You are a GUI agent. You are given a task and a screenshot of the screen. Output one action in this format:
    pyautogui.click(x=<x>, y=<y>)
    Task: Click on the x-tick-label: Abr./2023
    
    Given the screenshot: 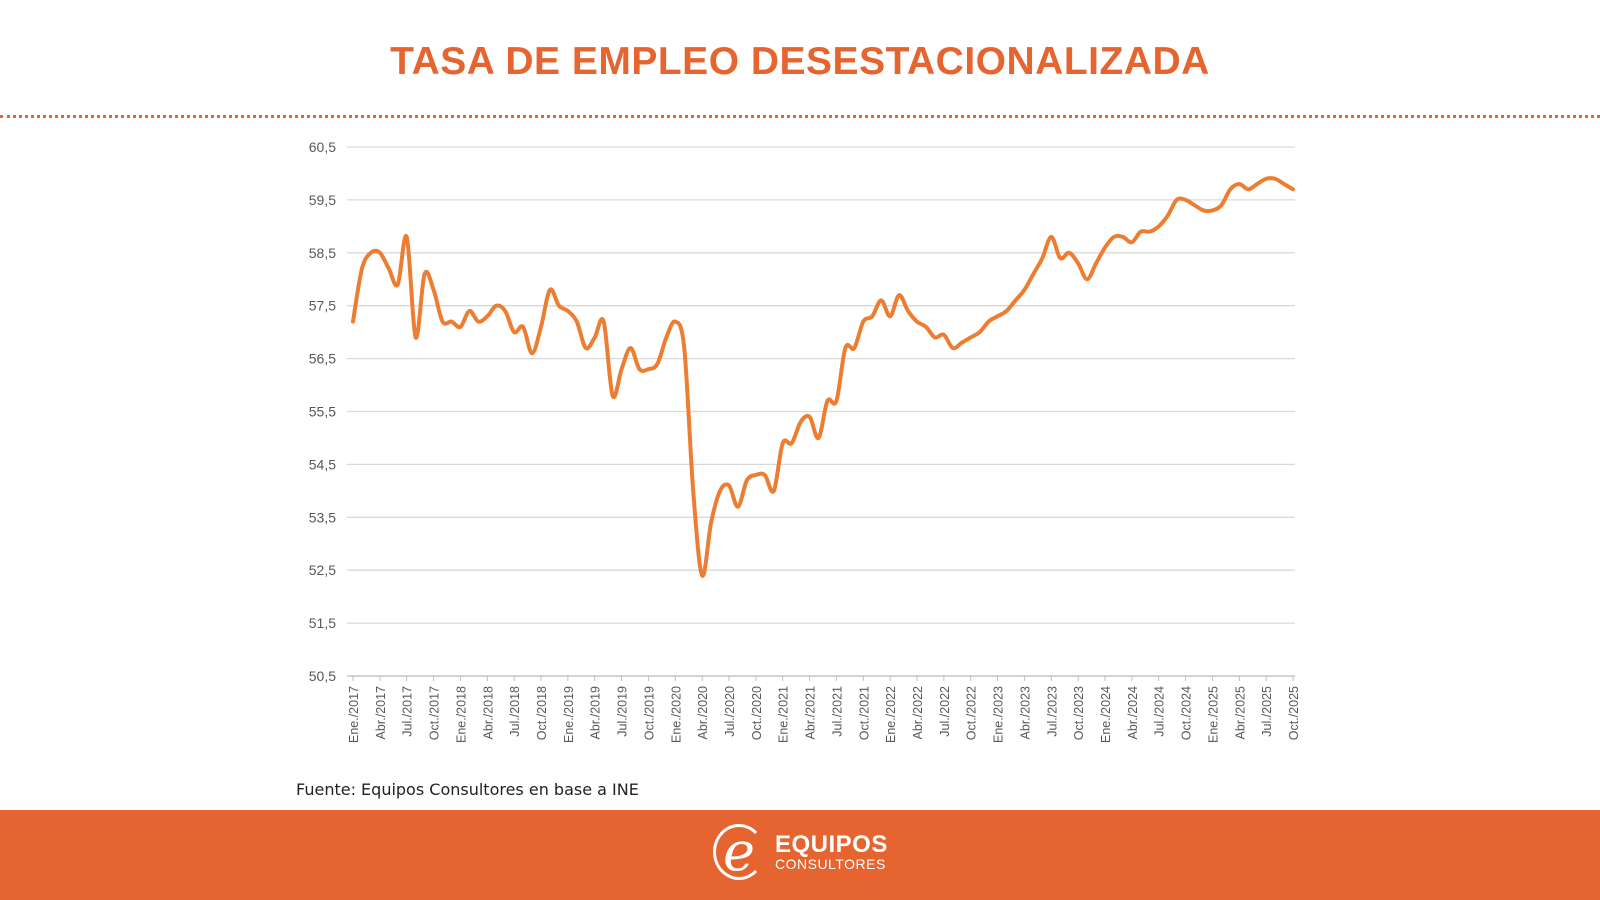 What is the action you would take?
    pyautogui.click(x=1025, y=713)
    